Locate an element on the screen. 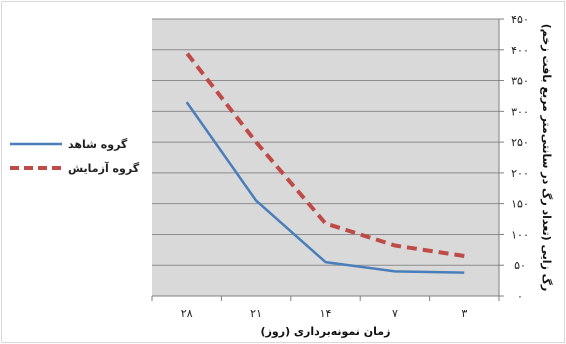  x-tick-label: ۷ is located at coordinates (395, 313).